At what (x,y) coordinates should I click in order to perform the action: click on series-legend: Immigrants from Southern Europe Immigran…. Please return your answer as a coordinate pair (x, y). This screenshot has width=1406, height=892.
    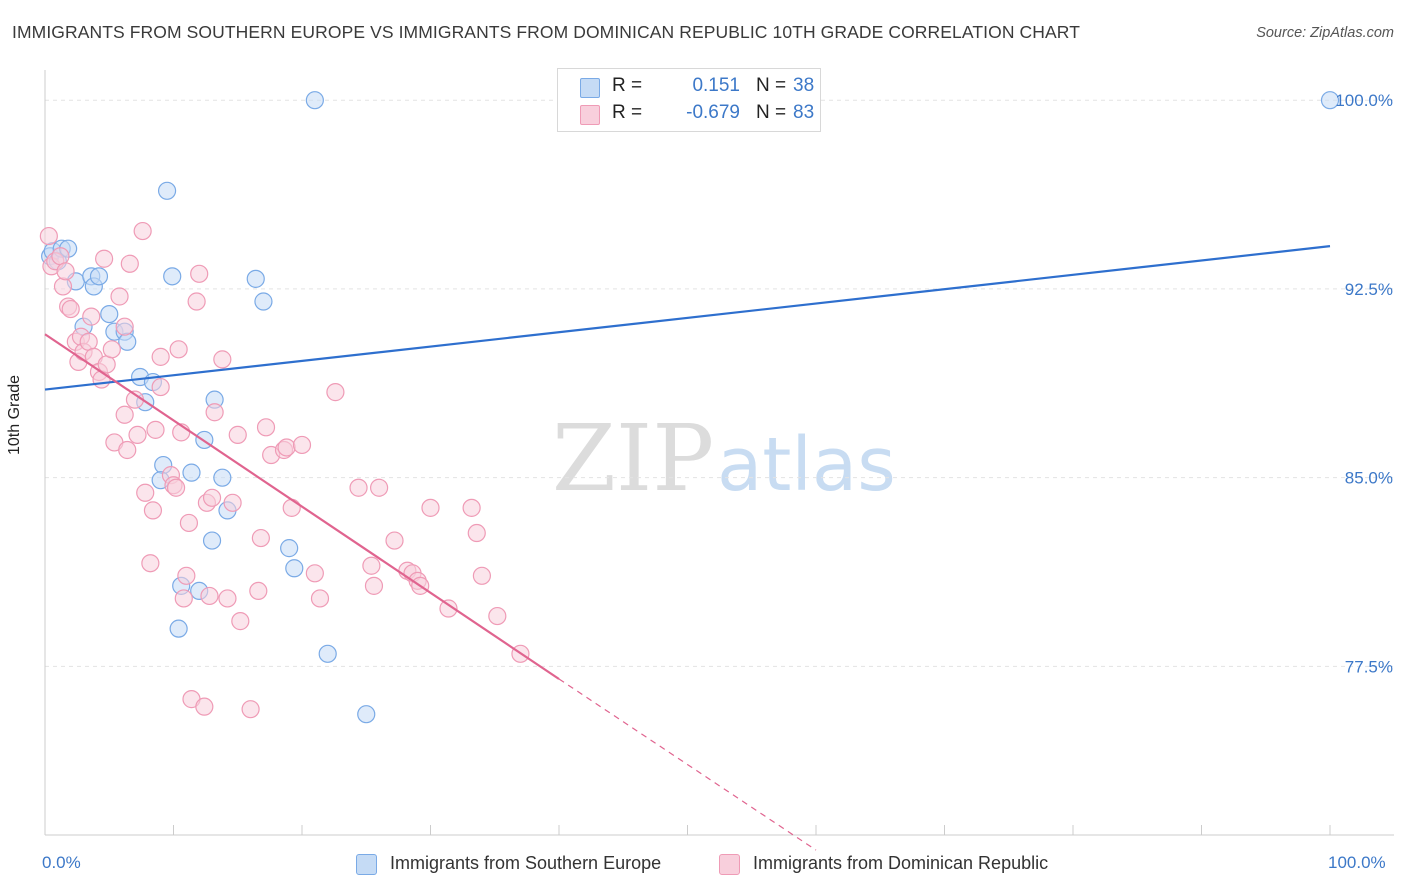
    Looking at the image, I should click on (703, 865).